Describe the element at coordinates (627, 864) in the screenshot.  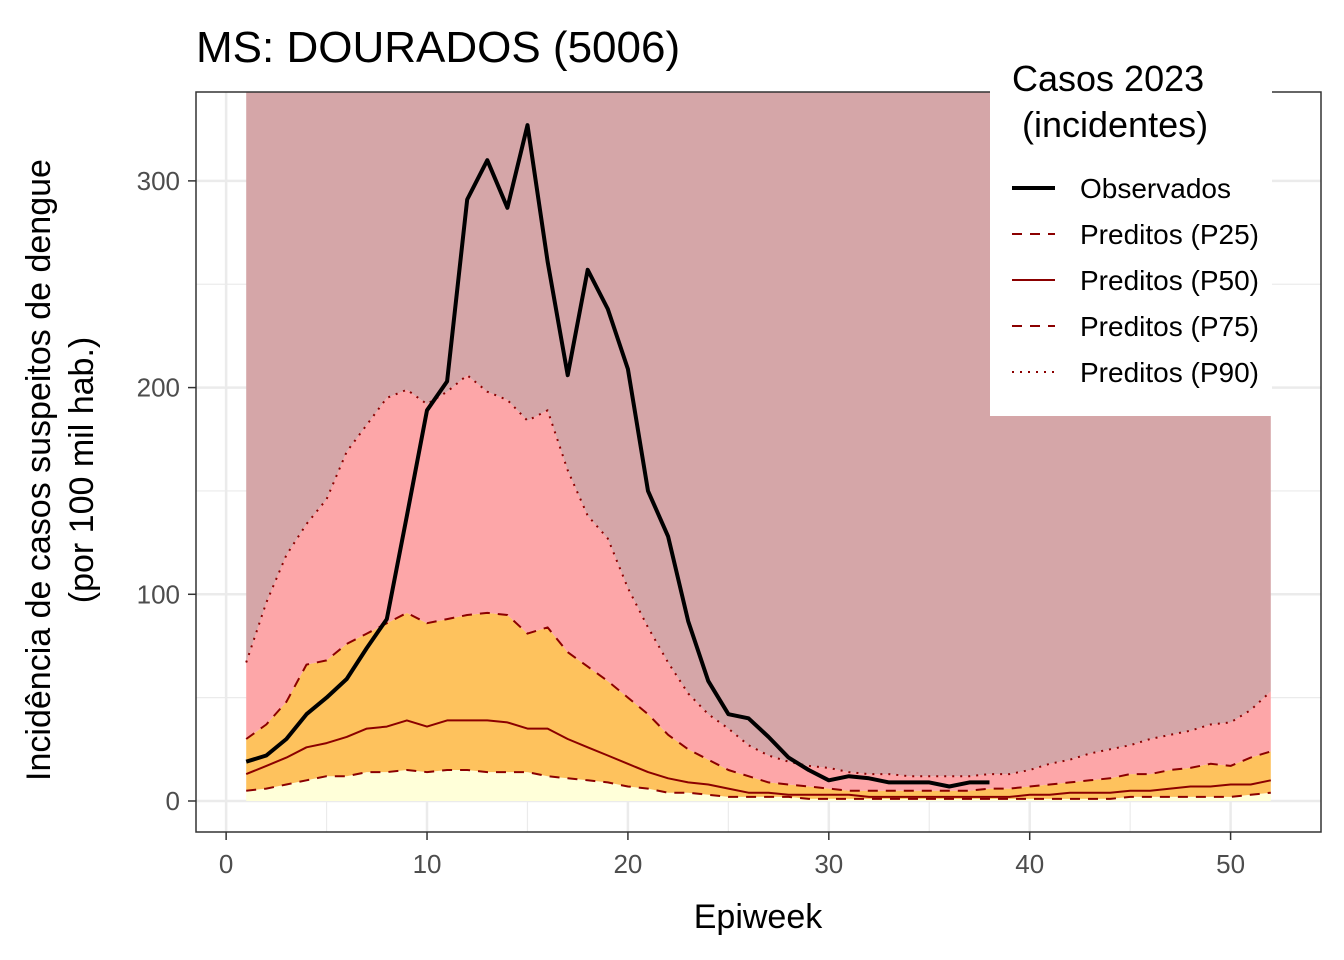
I see `x-tick-label: 20` at that location.